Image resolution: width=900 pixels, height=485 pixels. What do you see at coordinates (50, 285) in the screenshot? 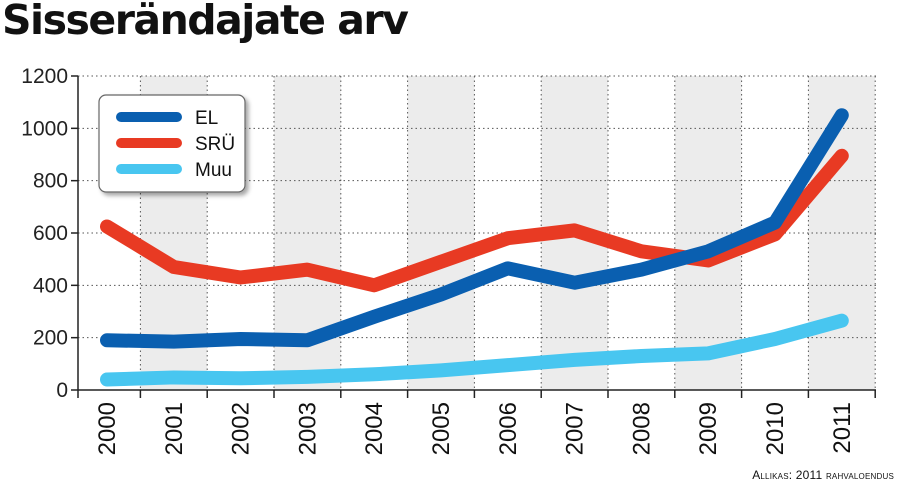
I see `y-tick-label: 400` at bounding box center [50, 285].